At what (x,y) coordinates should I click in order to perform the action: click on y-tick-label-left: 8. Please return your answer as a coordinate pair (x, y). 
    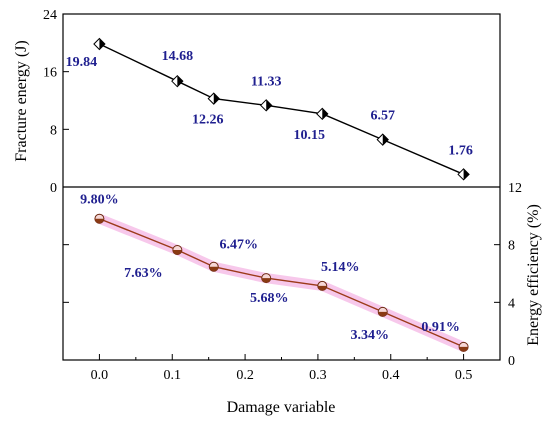
    Looking at the image, I should click on (53, 130).